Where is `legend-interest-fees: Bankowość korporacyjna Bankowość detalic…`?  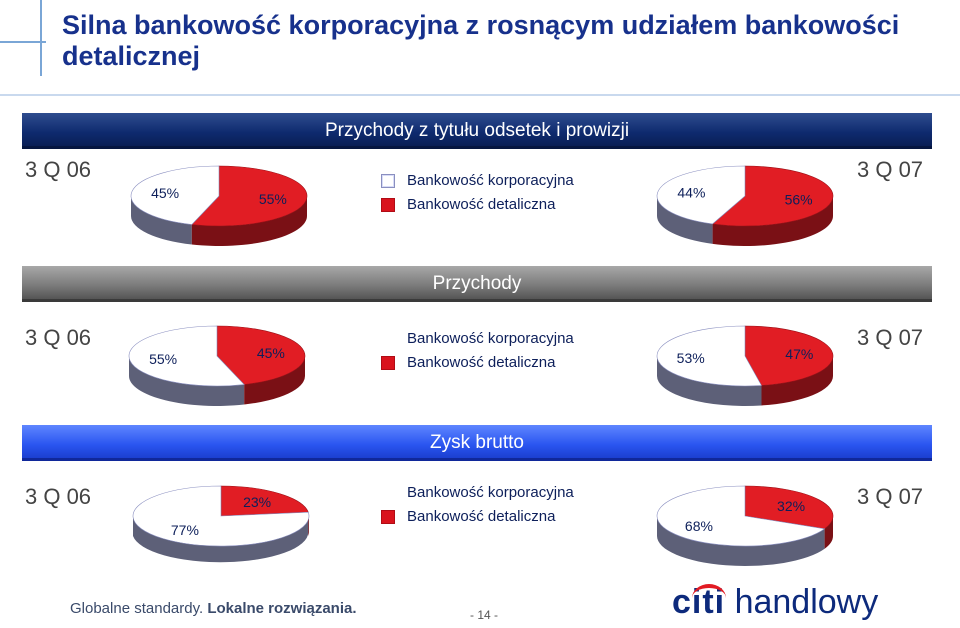 legend-interest-fees: Bankowość korporacyjna Bankowość detalic… is located at coordinates (501, 196).